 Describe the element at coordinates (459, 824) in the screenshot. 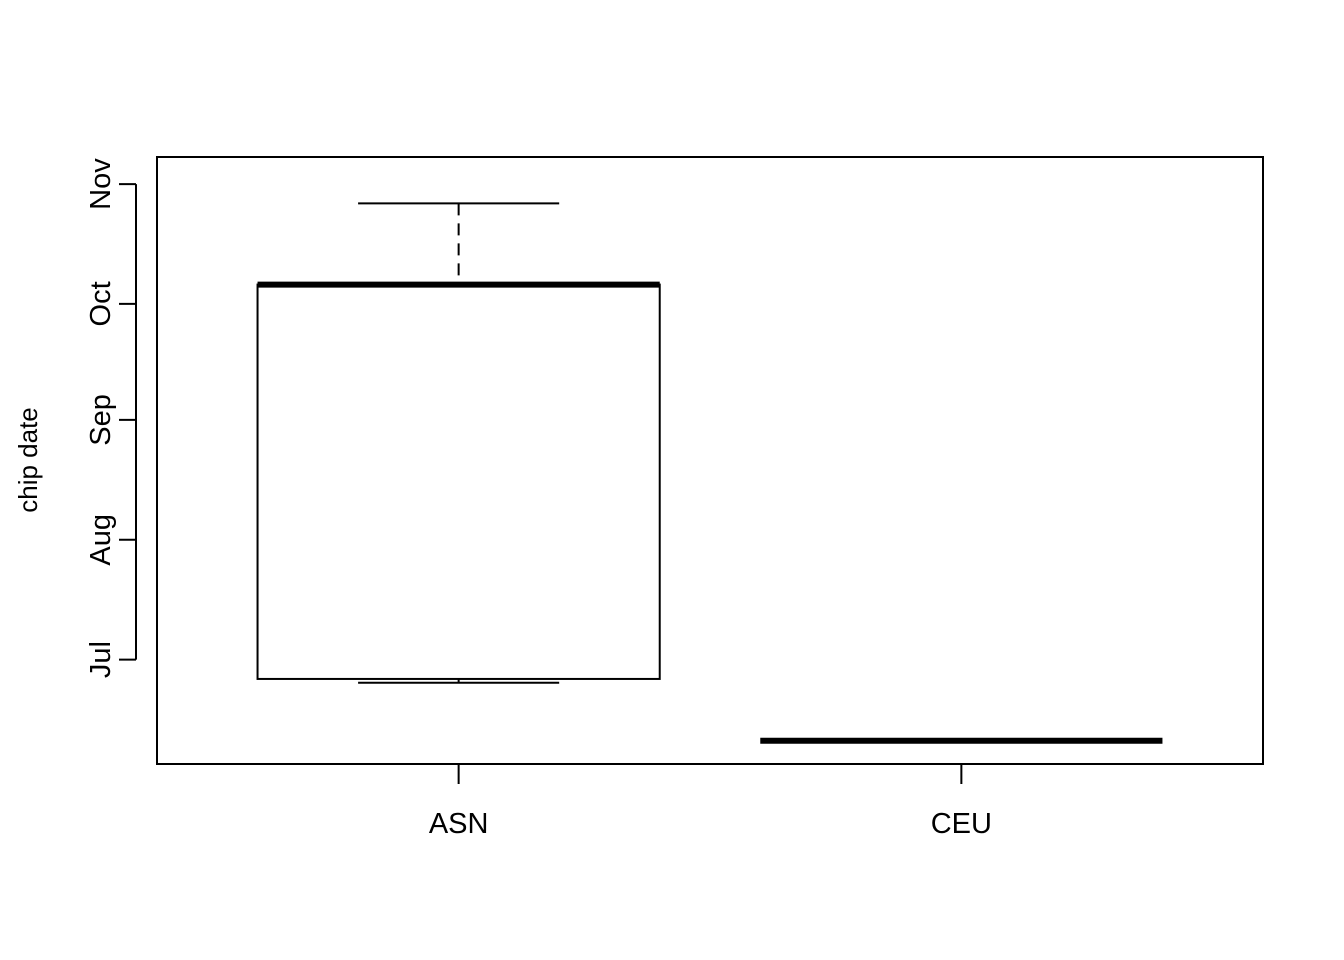

I see `x-tick-label: ASN` at that location.